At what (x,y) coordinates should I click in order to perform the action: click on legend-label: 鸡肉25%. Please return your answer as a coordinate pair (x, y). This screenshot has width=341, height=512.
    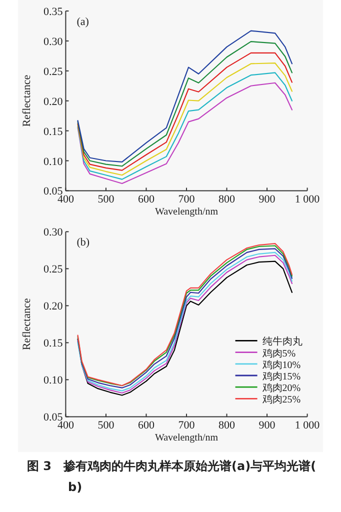
    Looking at the image, I should click on (281, 400).